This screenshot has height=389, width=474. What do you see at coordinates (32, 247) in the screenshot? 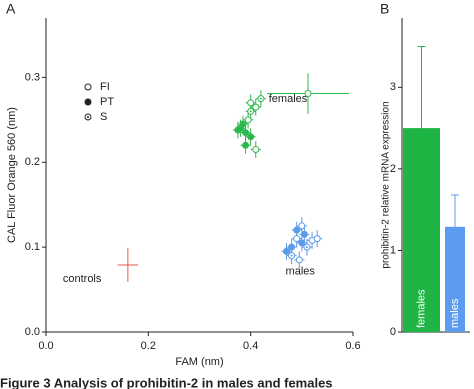
I see `y-tick-label: 0.1` at bounding box center [32, 247].